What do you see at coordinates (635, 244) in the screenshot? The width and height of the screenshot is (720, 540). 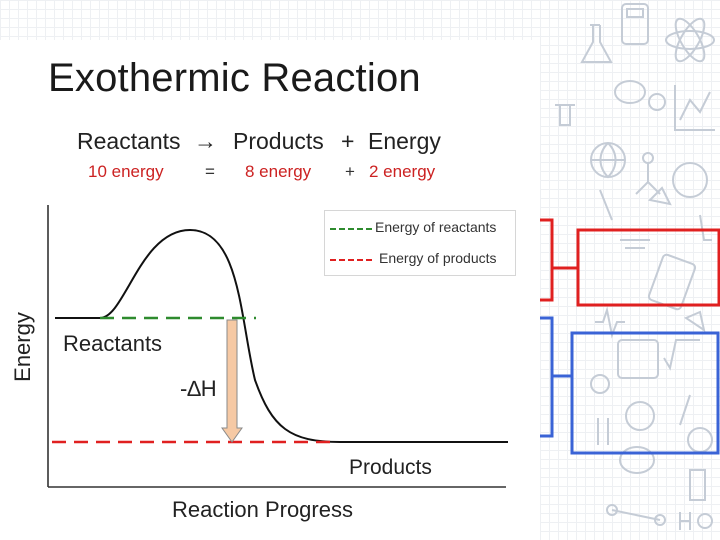 I see `formula-icon` at bounding box center [635, 244].